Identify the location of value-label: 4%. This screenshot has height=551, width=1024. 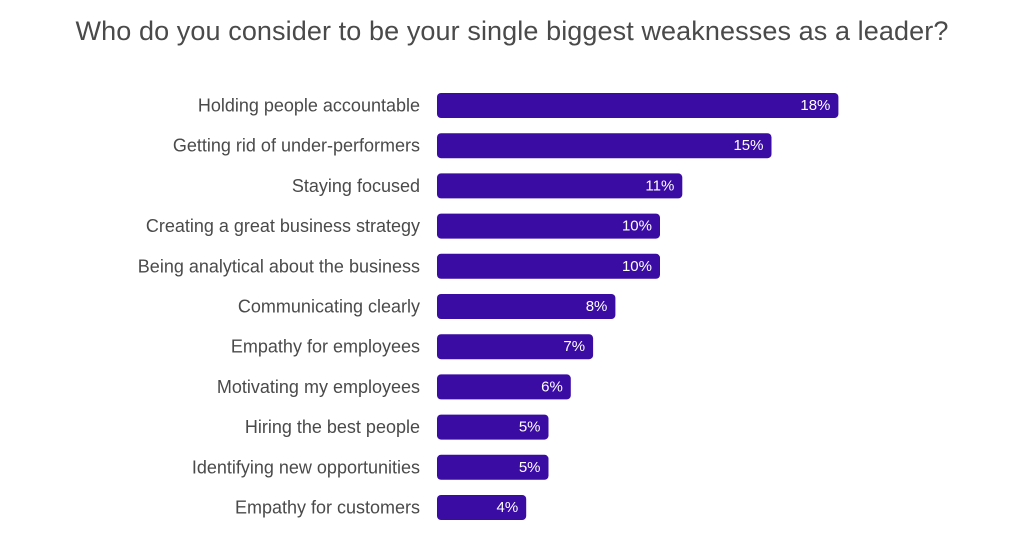
(508, 507).